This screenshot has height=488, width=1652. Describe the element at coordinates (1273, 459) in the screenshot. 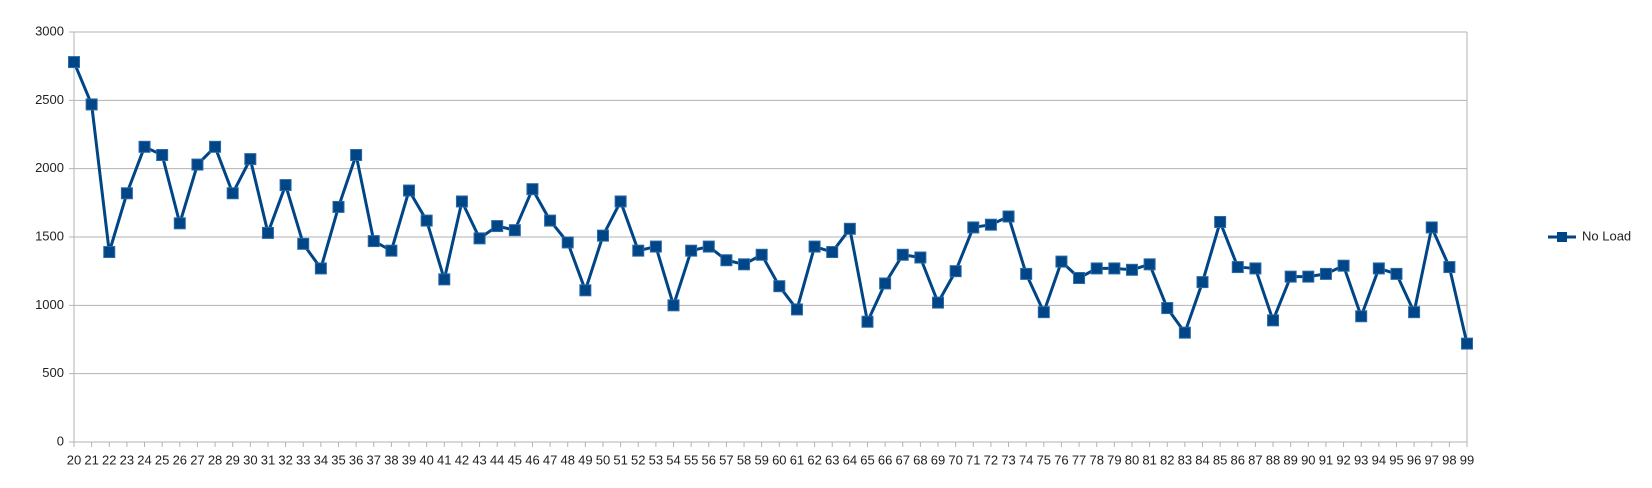

I see `x-tick-label: 88` at that location.